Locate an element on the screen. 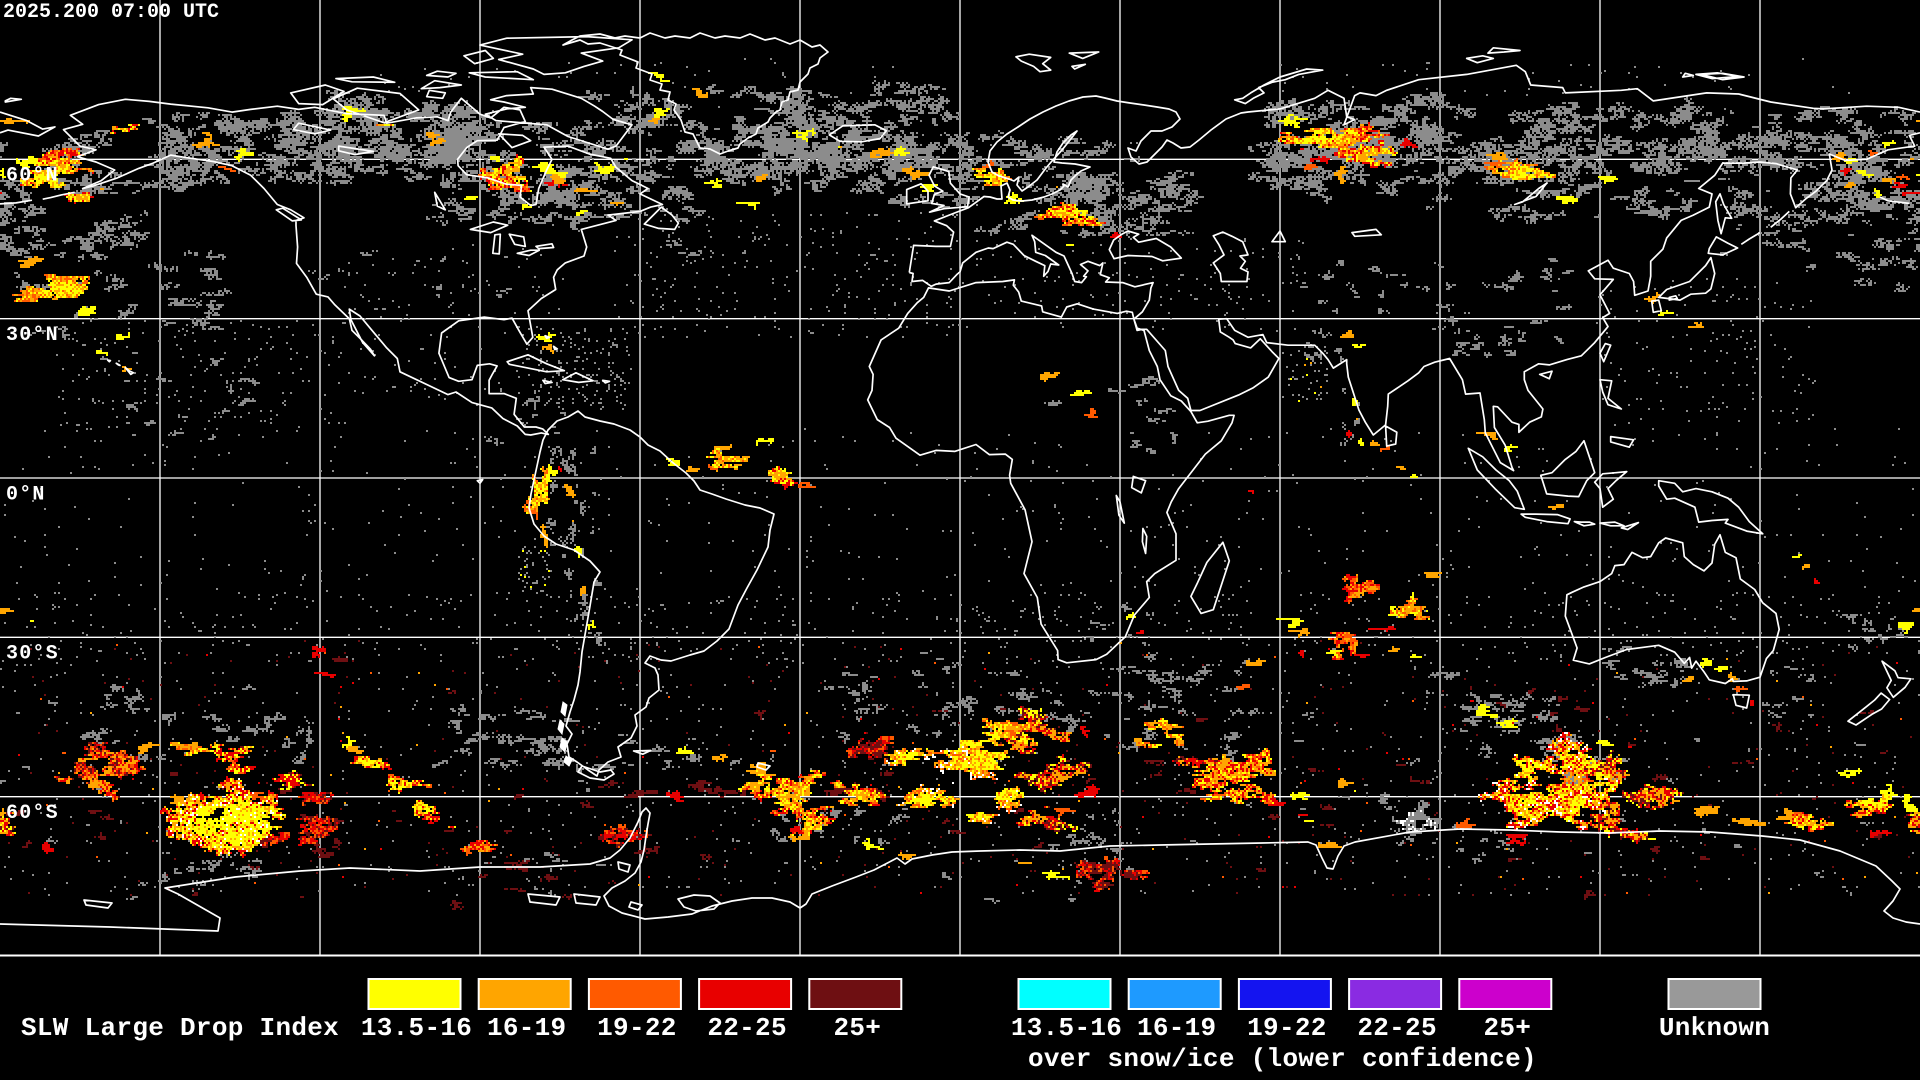 The height and width of the screenshot is (1080, 1920). svg-text:over snow/ice (lower confidenc: over snow/ice (lower confidence) is located at coordinates (1282, 1059).